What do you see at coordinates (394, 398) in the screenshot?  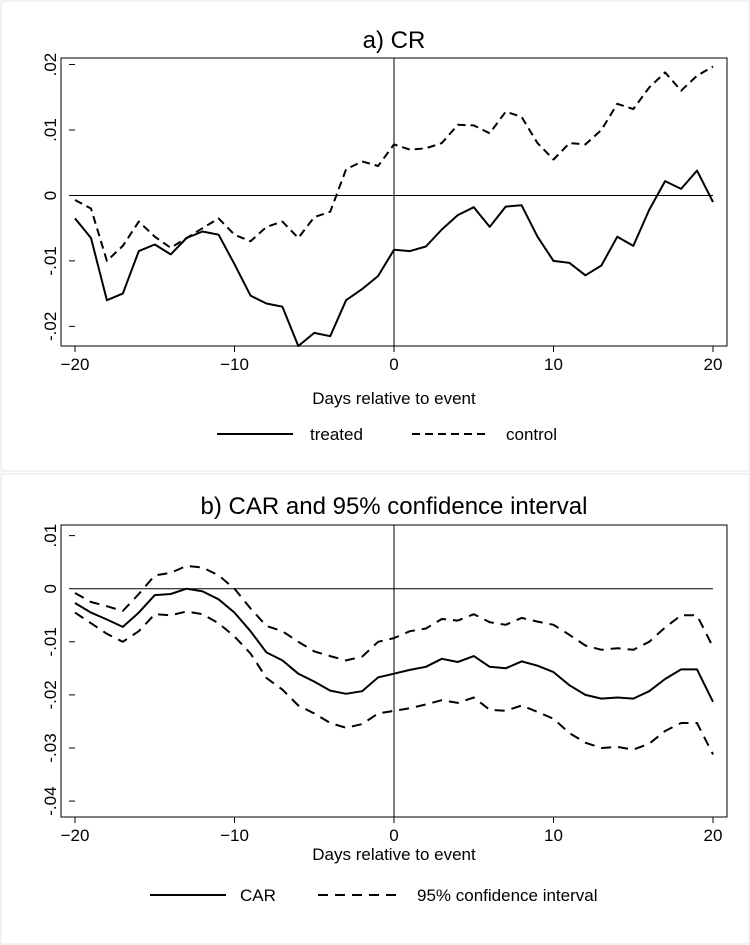 I see `panel-a-x-axis-label: Days relative to event` at bounding box center [394, 398].